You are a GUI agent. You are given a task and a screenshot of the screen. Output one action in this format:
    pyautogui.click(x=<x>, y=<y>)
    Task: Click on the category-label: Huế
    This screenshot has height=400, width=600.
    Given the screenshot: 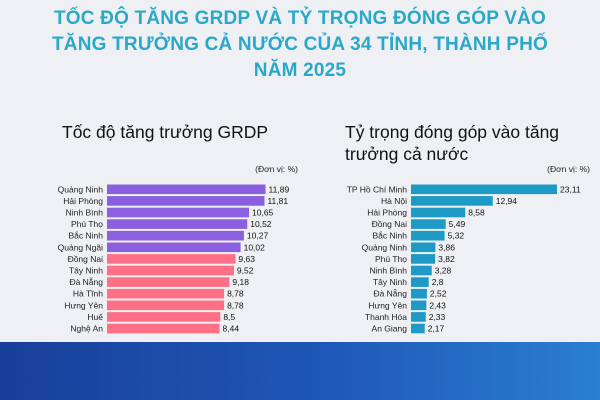 What is the action you would take?
    pyautogui.click(x=95, y=317)
    